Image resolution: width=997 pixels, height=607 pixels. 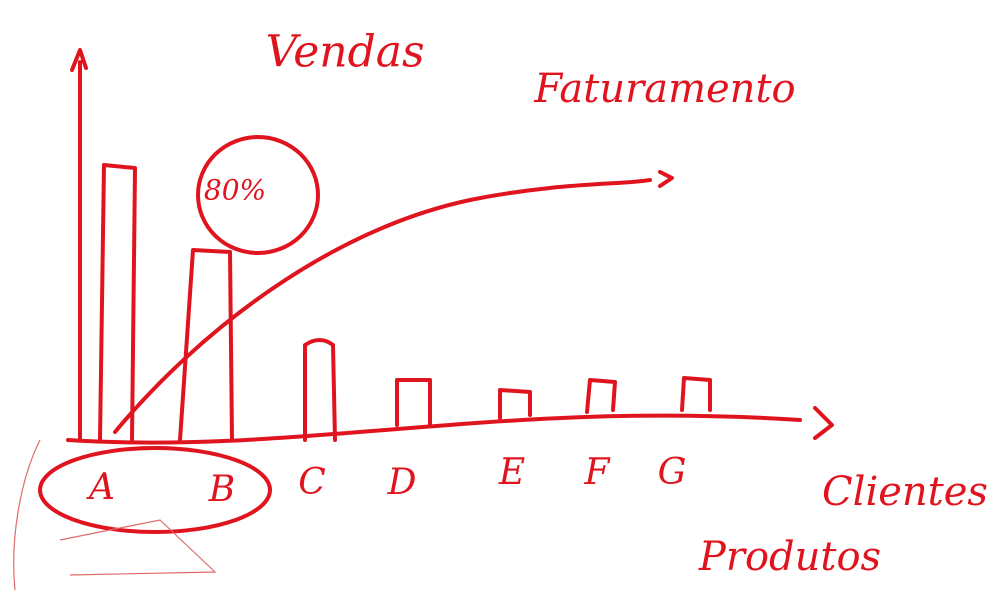 I want to click on x-axis, so click(x=450, y=425).